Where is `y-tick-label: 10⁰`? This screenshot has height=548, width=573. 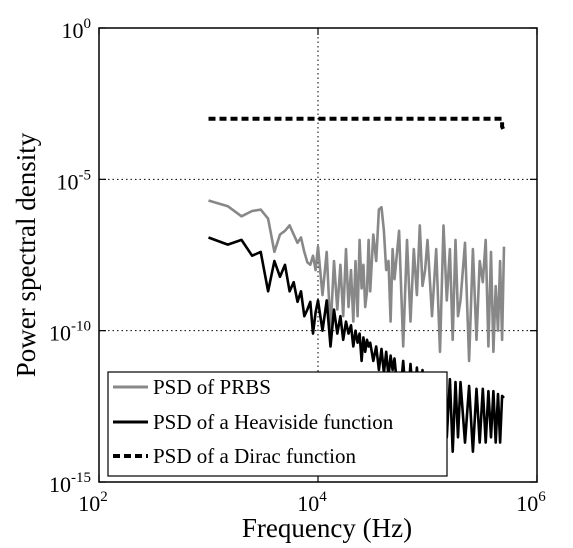
y-tick-label: 10⁰ is located at coordinates (77, 29).